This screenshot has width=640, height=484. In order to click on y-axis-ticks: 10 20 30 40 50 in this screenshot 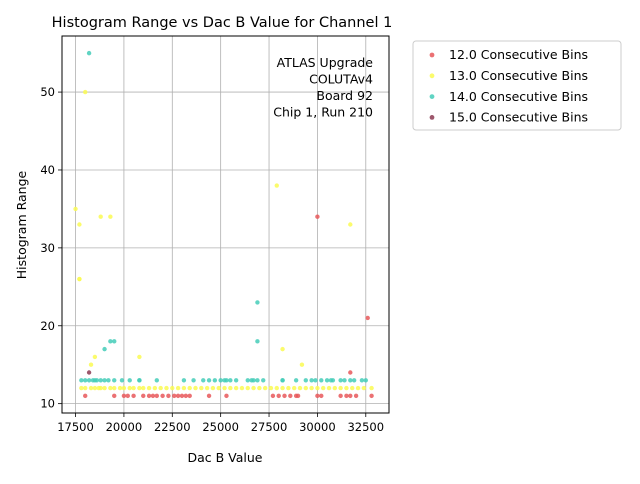, I will do `click(51, 248)`.